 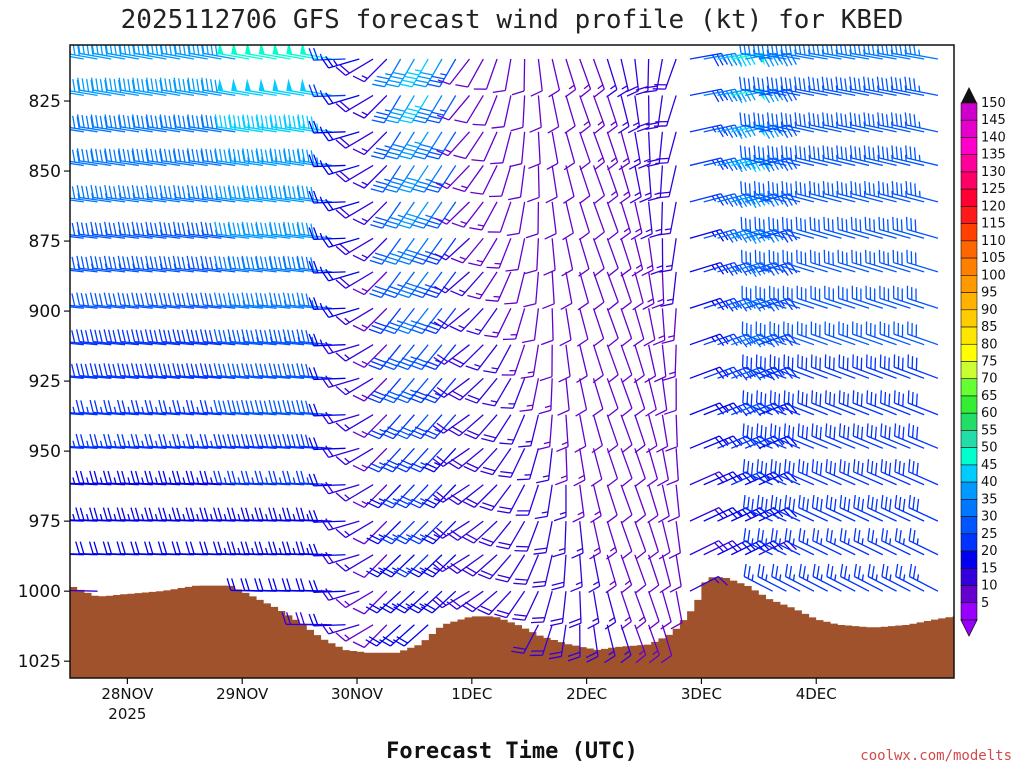 What do you see at coordinates (985, 603) in the screenshot?
I see `colorbar-label: 5` at bounding box center [985, 603].